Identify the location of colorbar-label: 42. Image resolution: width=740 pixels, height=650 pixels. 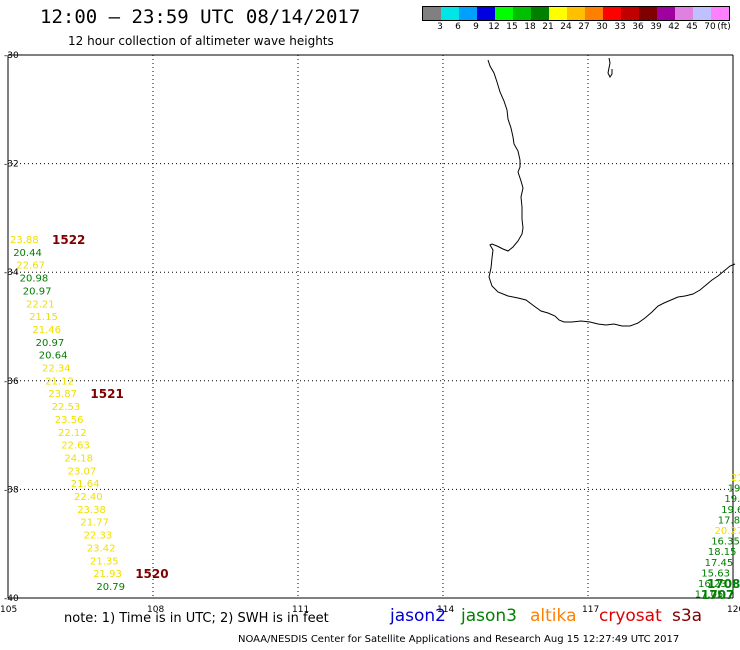
(674, 27).